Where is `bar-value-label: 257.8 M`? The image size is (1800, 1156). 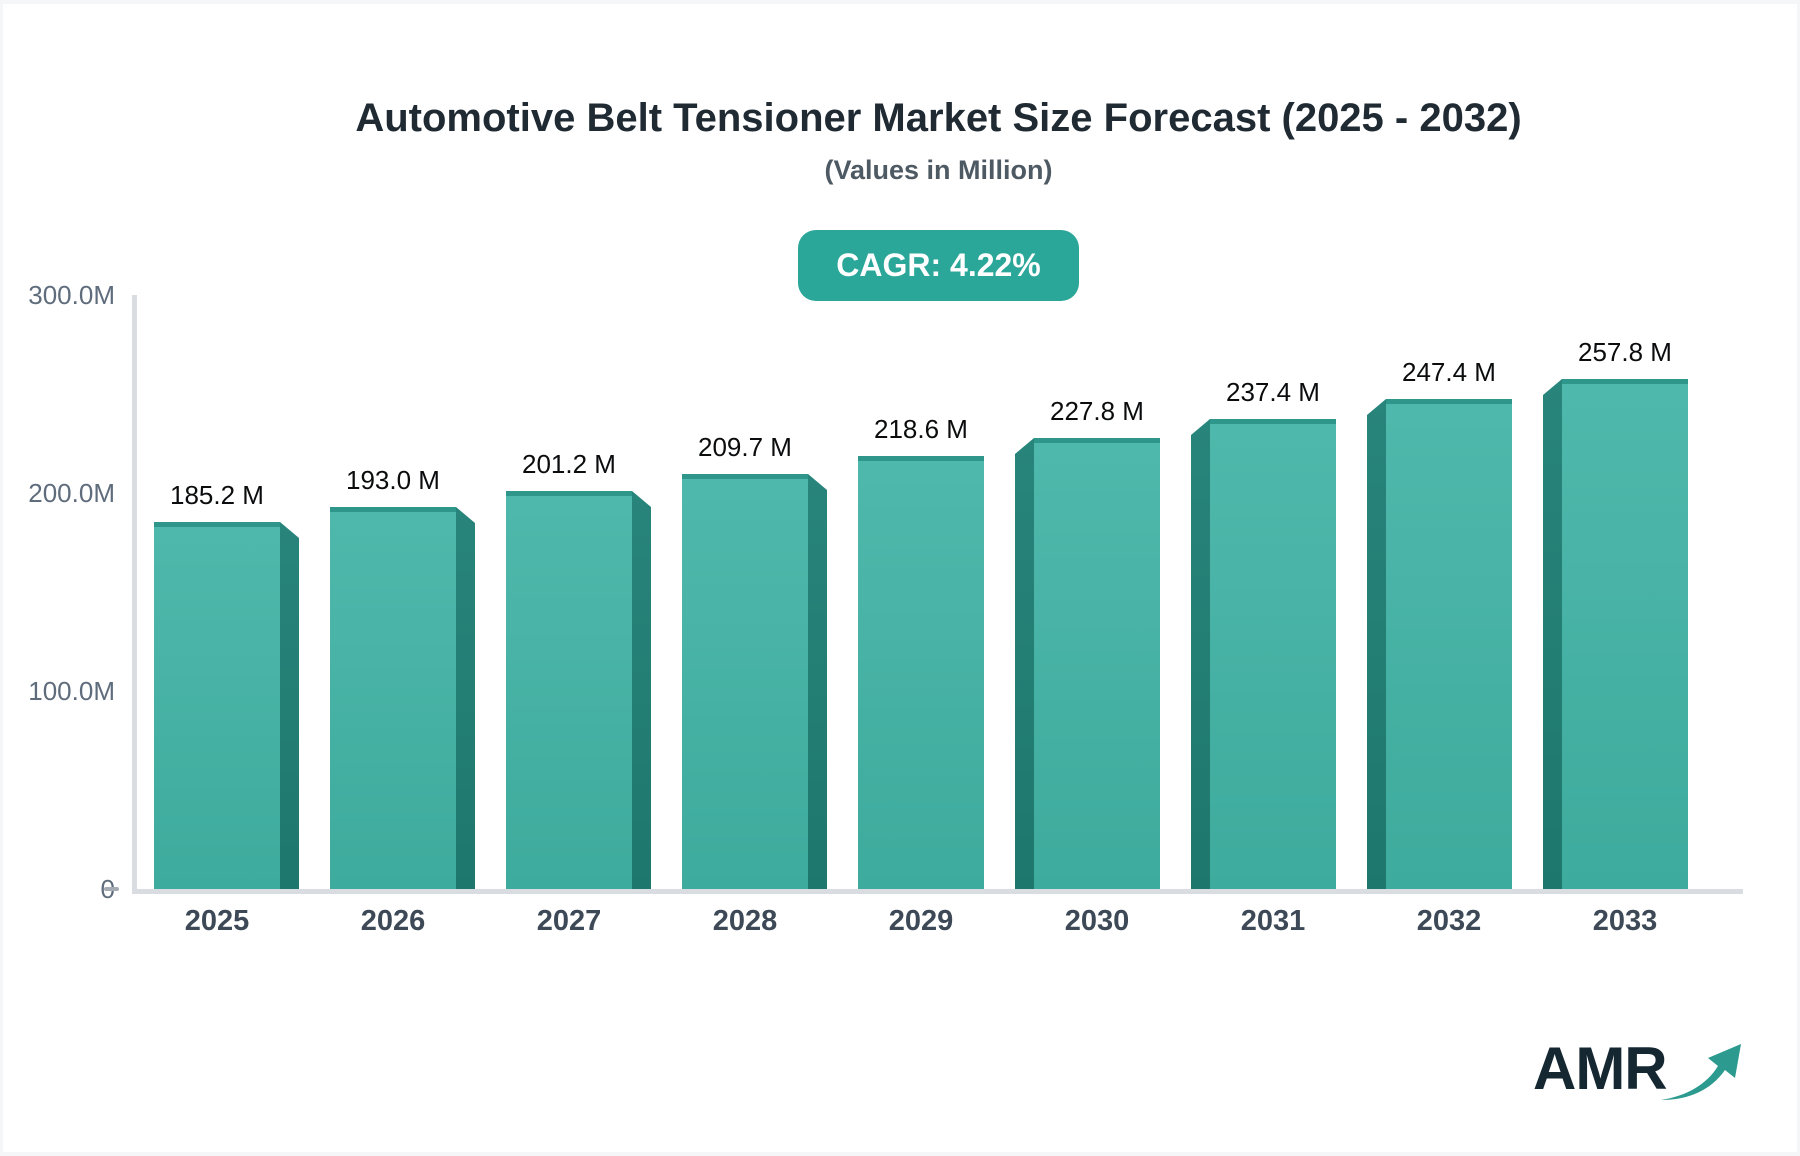 bar-value-label: 257.8 M is located at coordinates (1625, 352).